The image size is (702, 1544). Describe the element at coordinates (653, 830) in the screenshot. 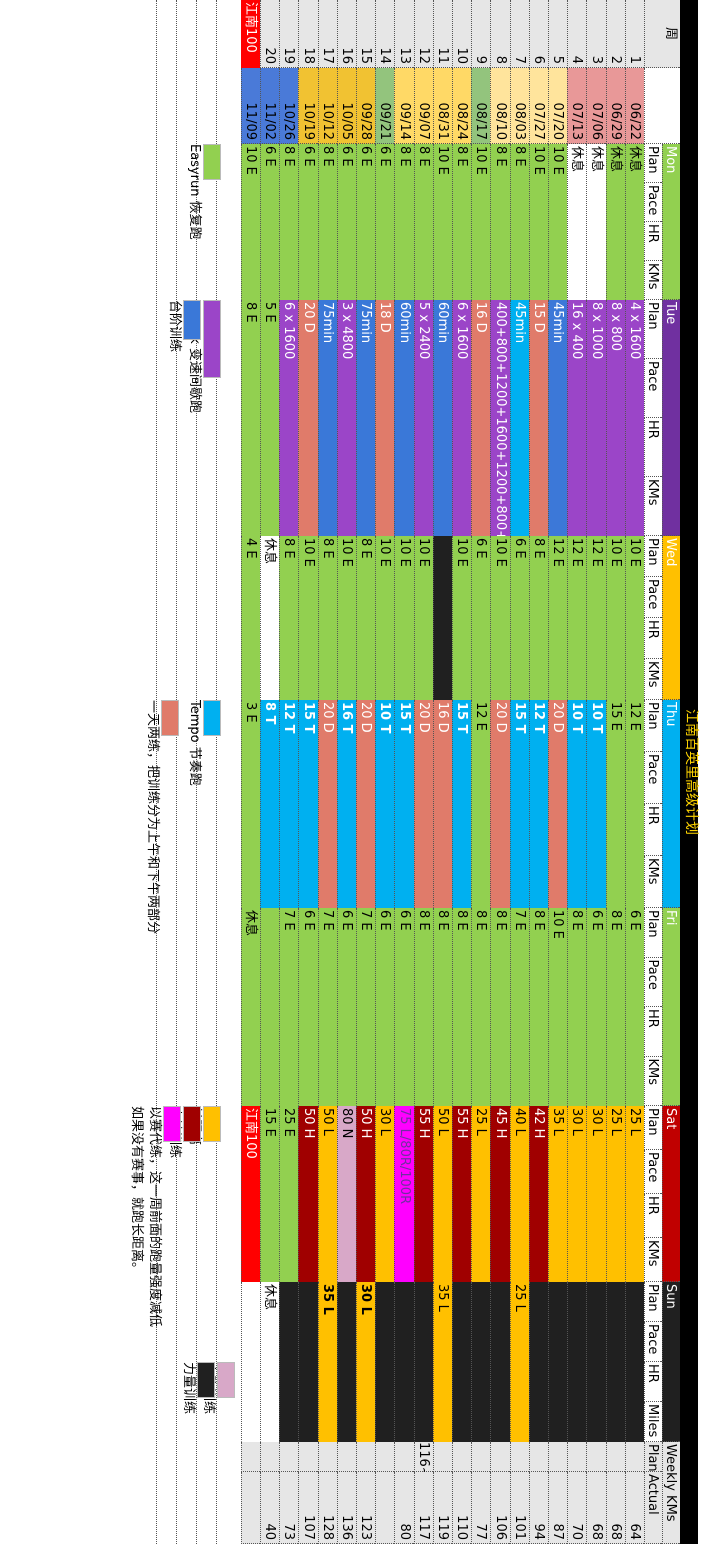

I see `subheader-thu-hr: HR` at that location.